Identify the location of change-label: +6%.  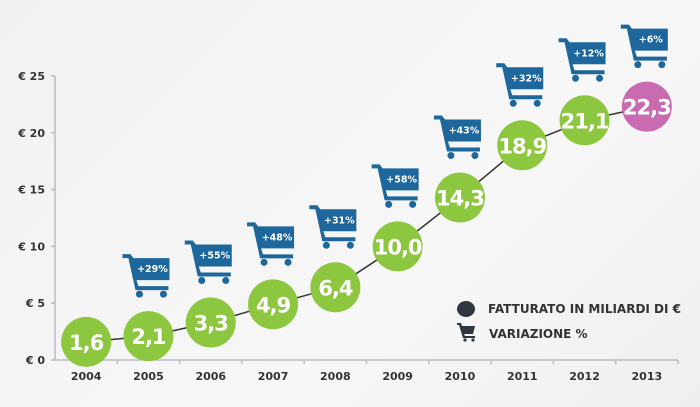
(651, 40).